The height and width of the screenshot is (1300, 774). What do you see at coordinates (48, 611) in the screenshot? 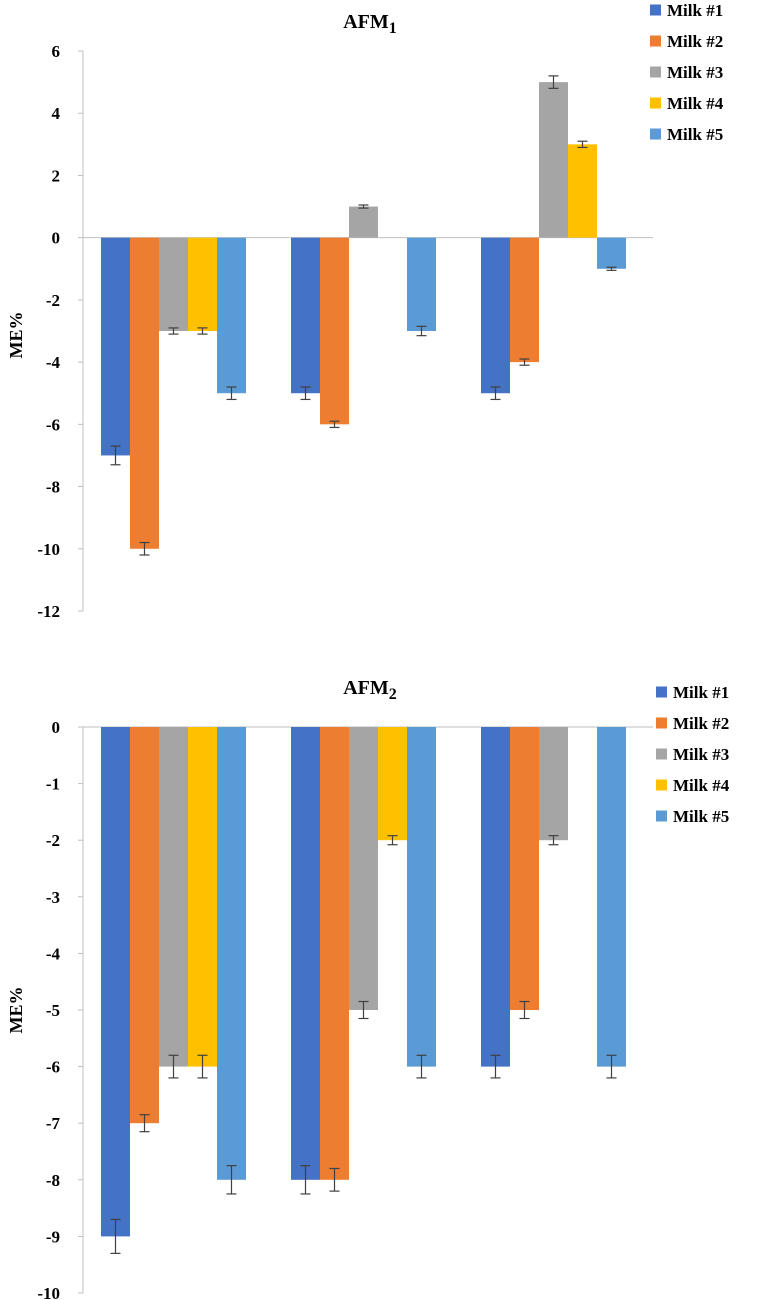
I see `y-tick-label: -12` at bounding box center [48, 611].